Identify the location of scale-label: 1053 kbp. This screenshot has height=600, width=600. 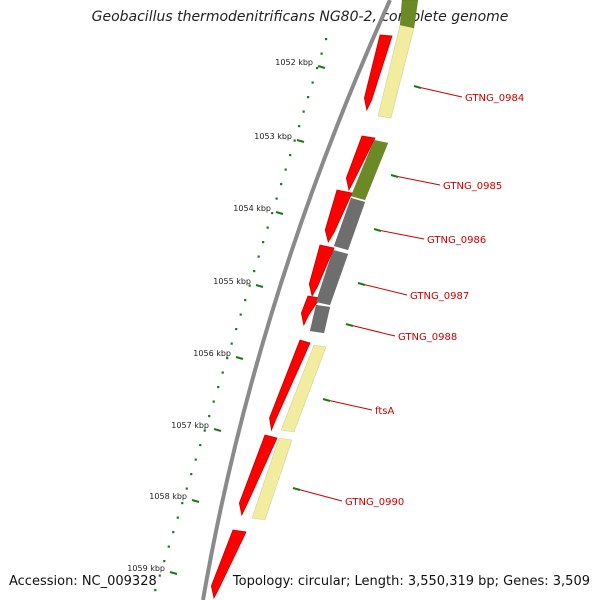
(273, 136).